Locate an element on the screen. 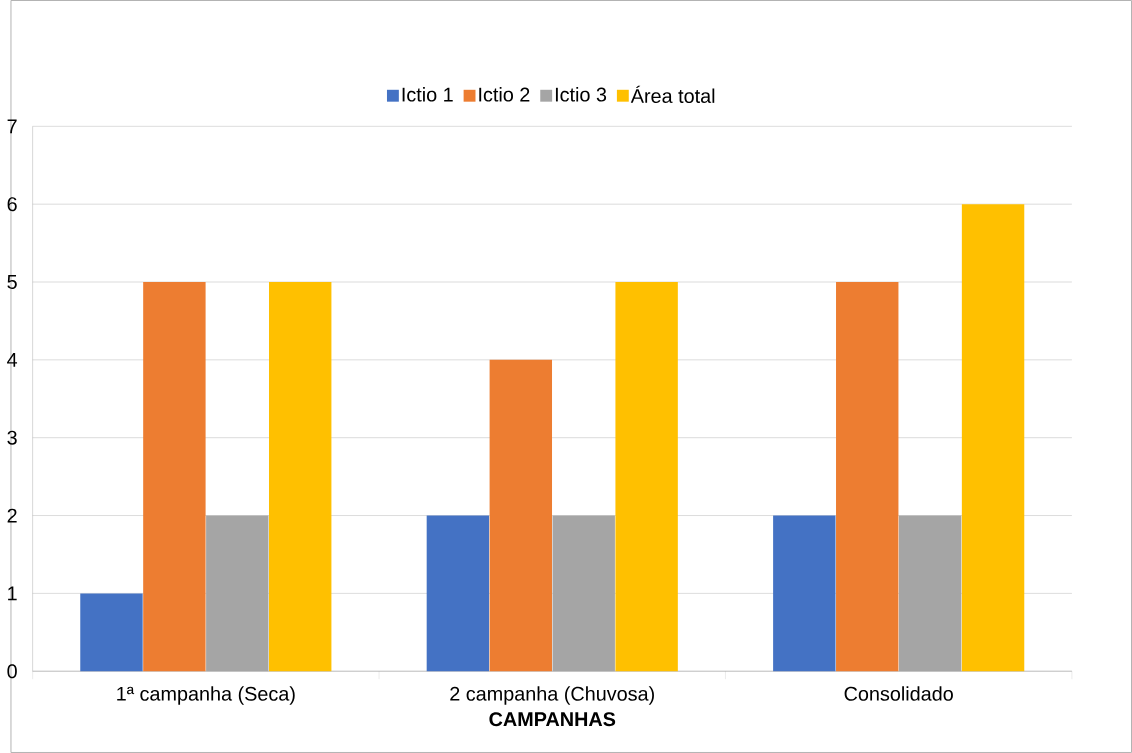 The image size is (1132, 753). y-tick-label: 7 is located at coordinates (12, 126).